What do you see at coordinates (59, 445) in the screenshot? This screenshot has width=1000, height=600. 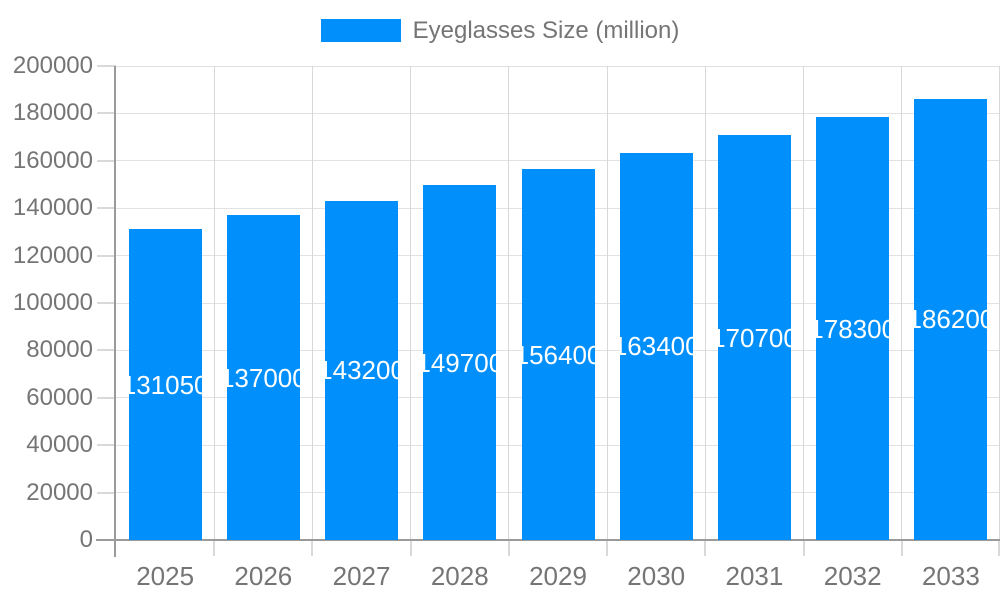 I see `y-axis-label: 40000` at bounding box center [59, 445].